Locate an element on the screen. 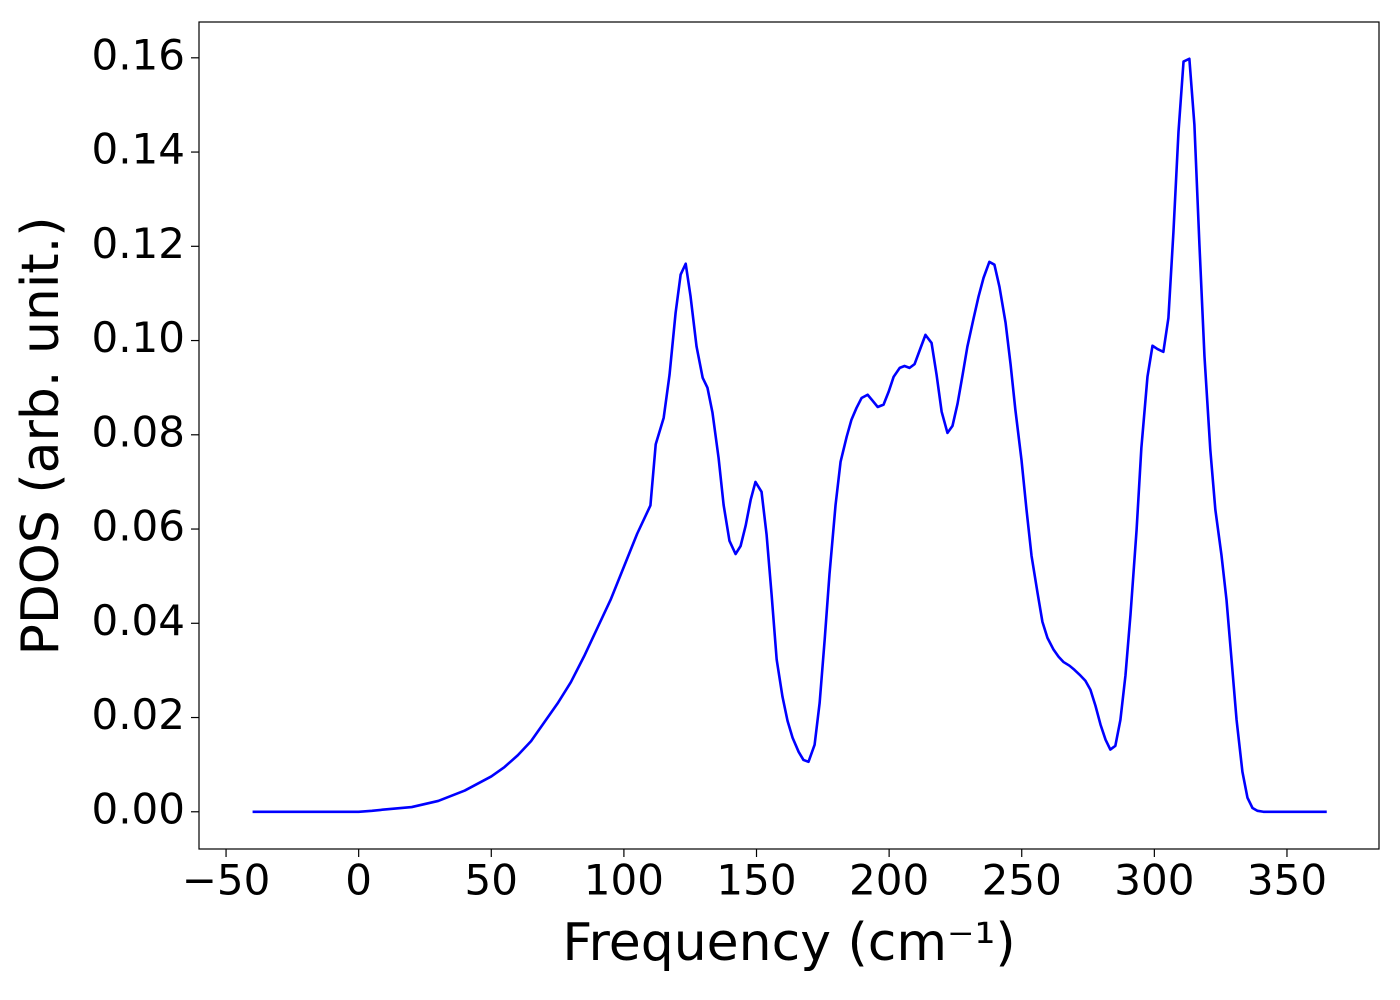  x-tick-label: 250 is located at coordinates (1022, 880).